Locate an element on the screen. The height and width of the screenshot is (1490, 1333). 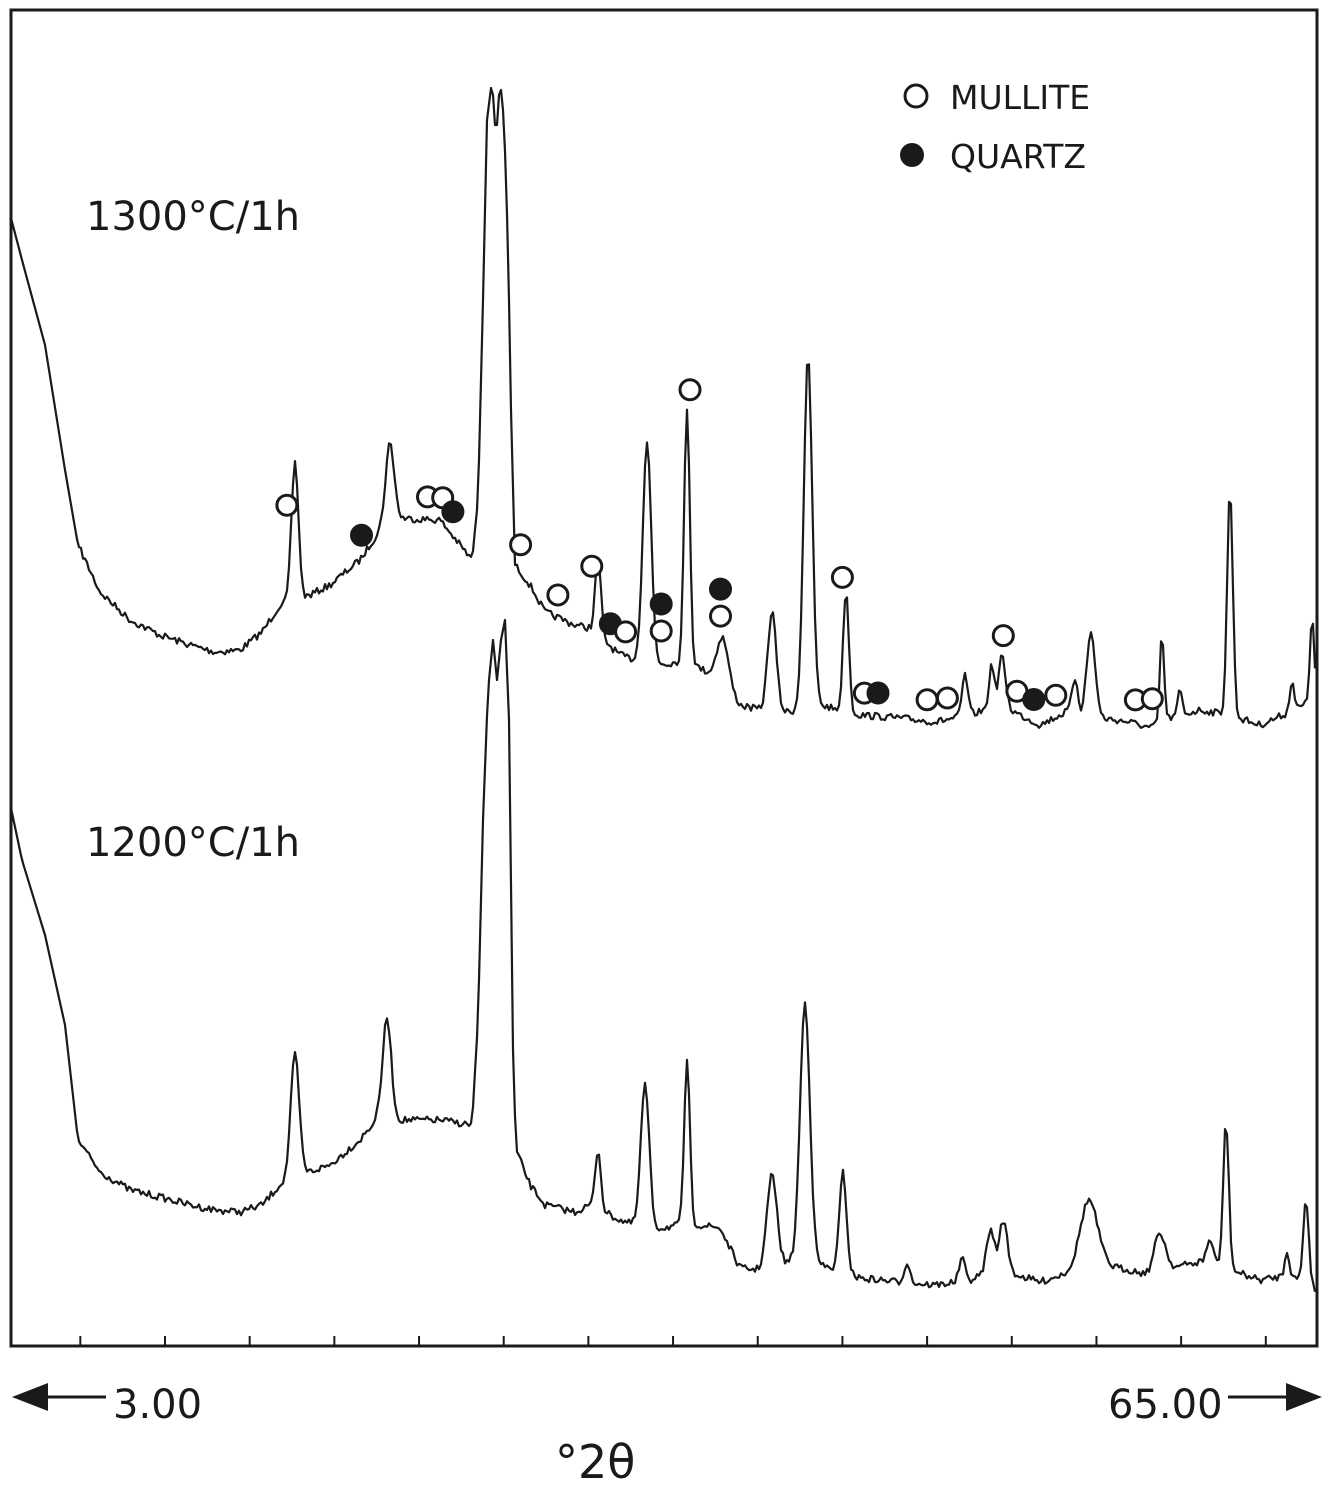
left-arrow-icon is located at coordinates (30, 1397).